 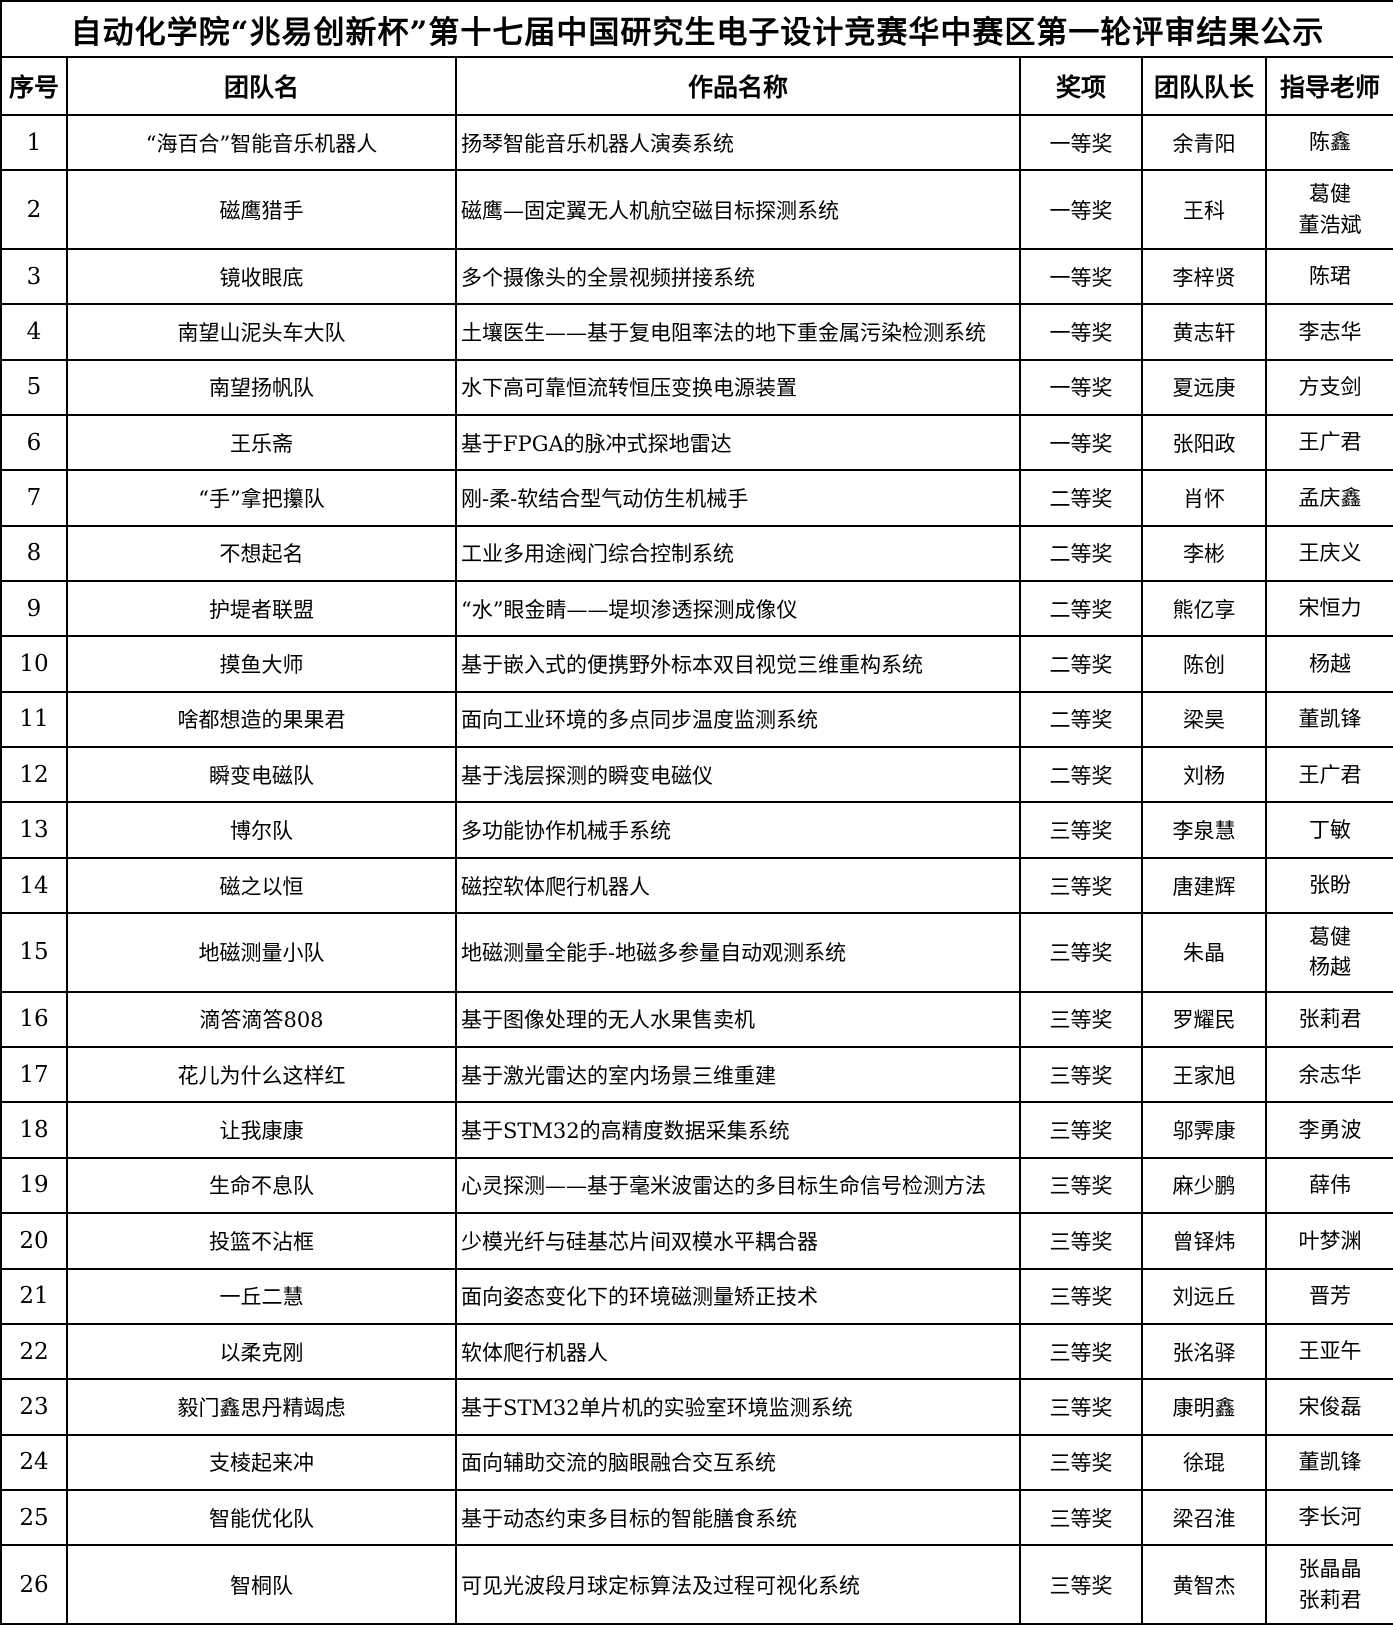 What do you see at coordinates (1328, 553) in the screenshot?
I see `advisor-cell: 王庆义` at bounding box center [1328, 553].